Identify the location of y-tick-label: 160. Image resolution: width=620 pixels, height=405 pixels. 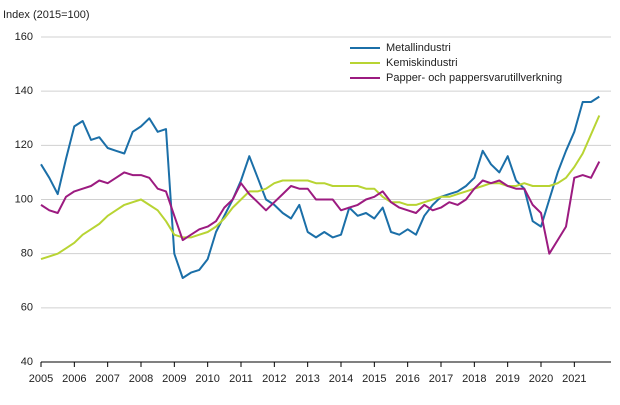
(24, 37).